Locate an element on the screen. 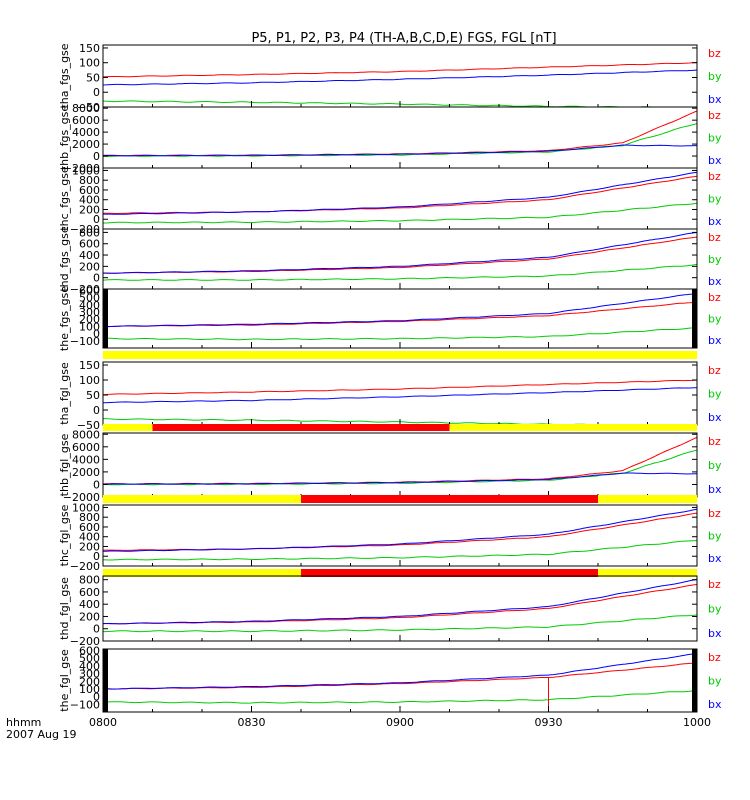  y-tick-label: 8000 is located at coordinates (86, 108).